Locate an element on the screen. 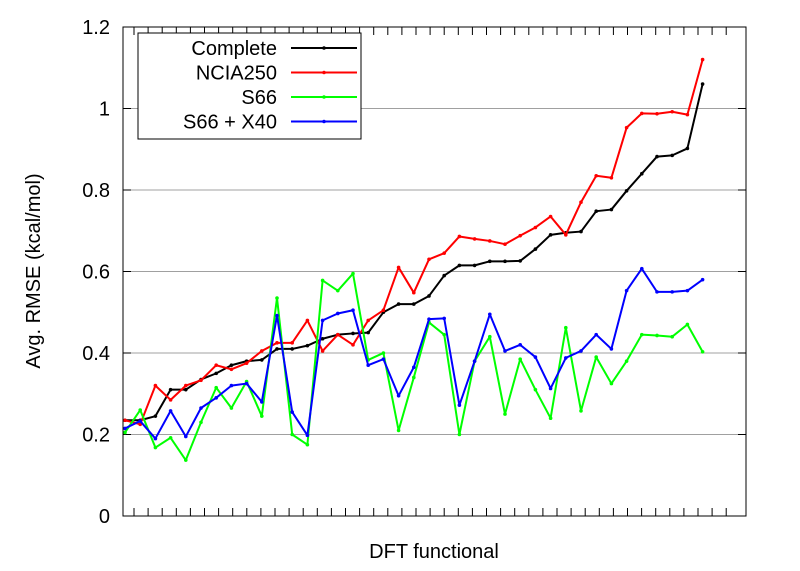 The height and width of the screenshot is (571, 800). y-tick-label: 0.2 is located at coordinates (96, 436).